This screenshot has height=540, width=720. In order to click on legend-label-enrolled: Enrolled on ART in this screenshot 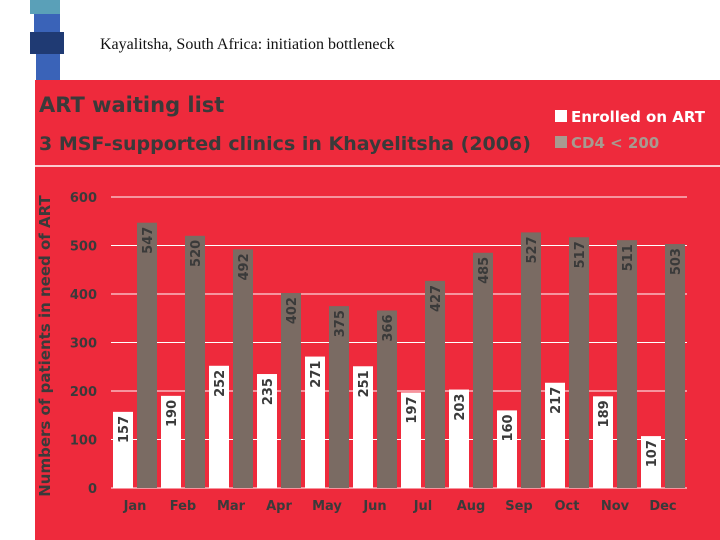, I will do `click(638, 117)`.